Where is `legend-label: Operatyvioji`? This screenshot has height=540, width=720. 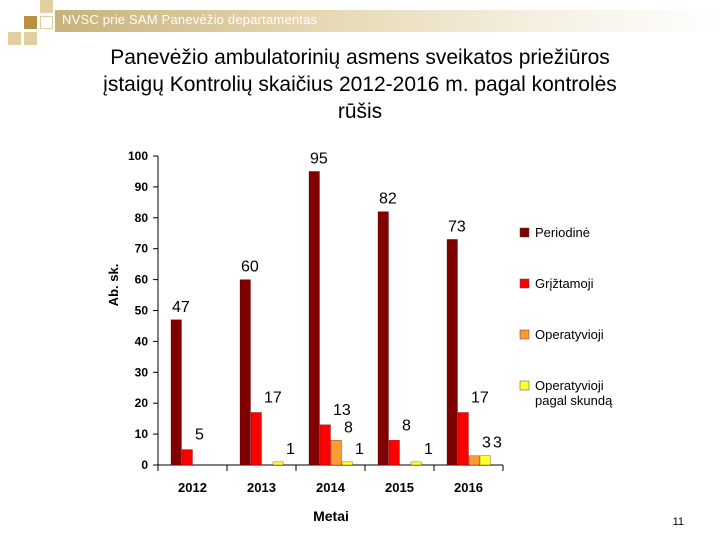
legend-label: Operatyvioji is located at coordinates (569, 334).